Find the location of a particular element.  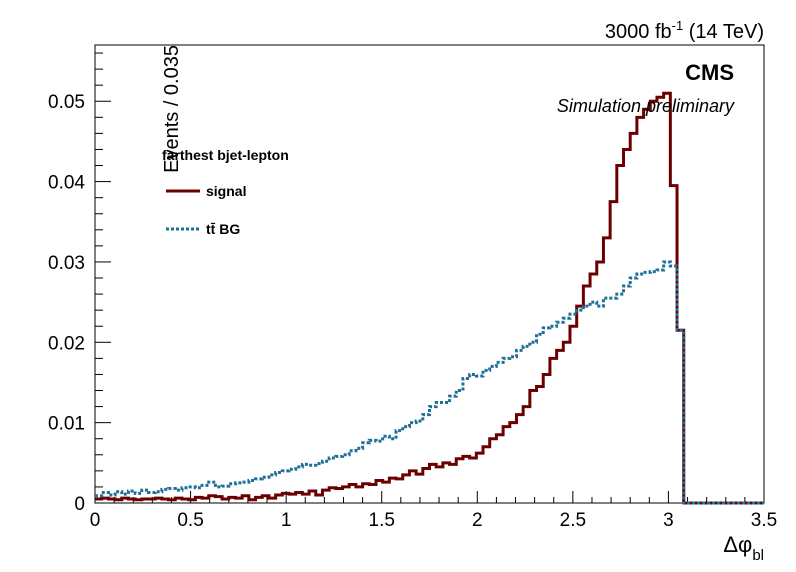

legend-entry-ttbar: tt̄ BG is located at coordinates (203, 229).